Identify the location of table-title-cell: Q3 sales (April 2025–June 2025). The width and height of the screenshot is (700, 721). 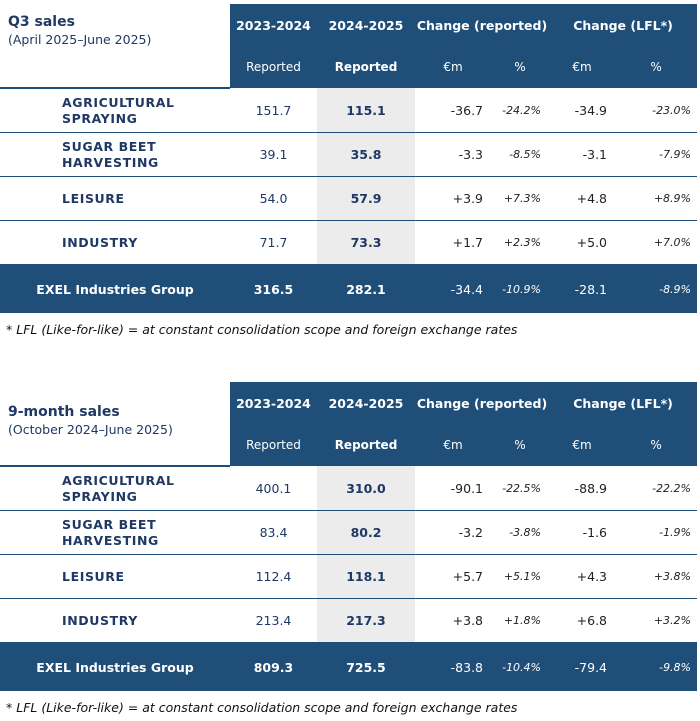
(115, 46).